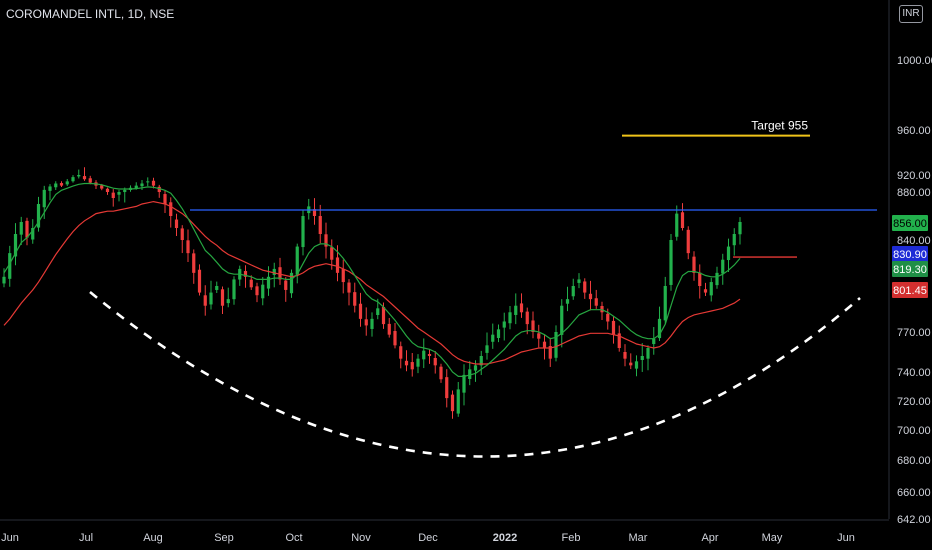  Describe the element at coordinates (914, 193) in the screenshot. I see `y-tick-label: 880.00` at that location.